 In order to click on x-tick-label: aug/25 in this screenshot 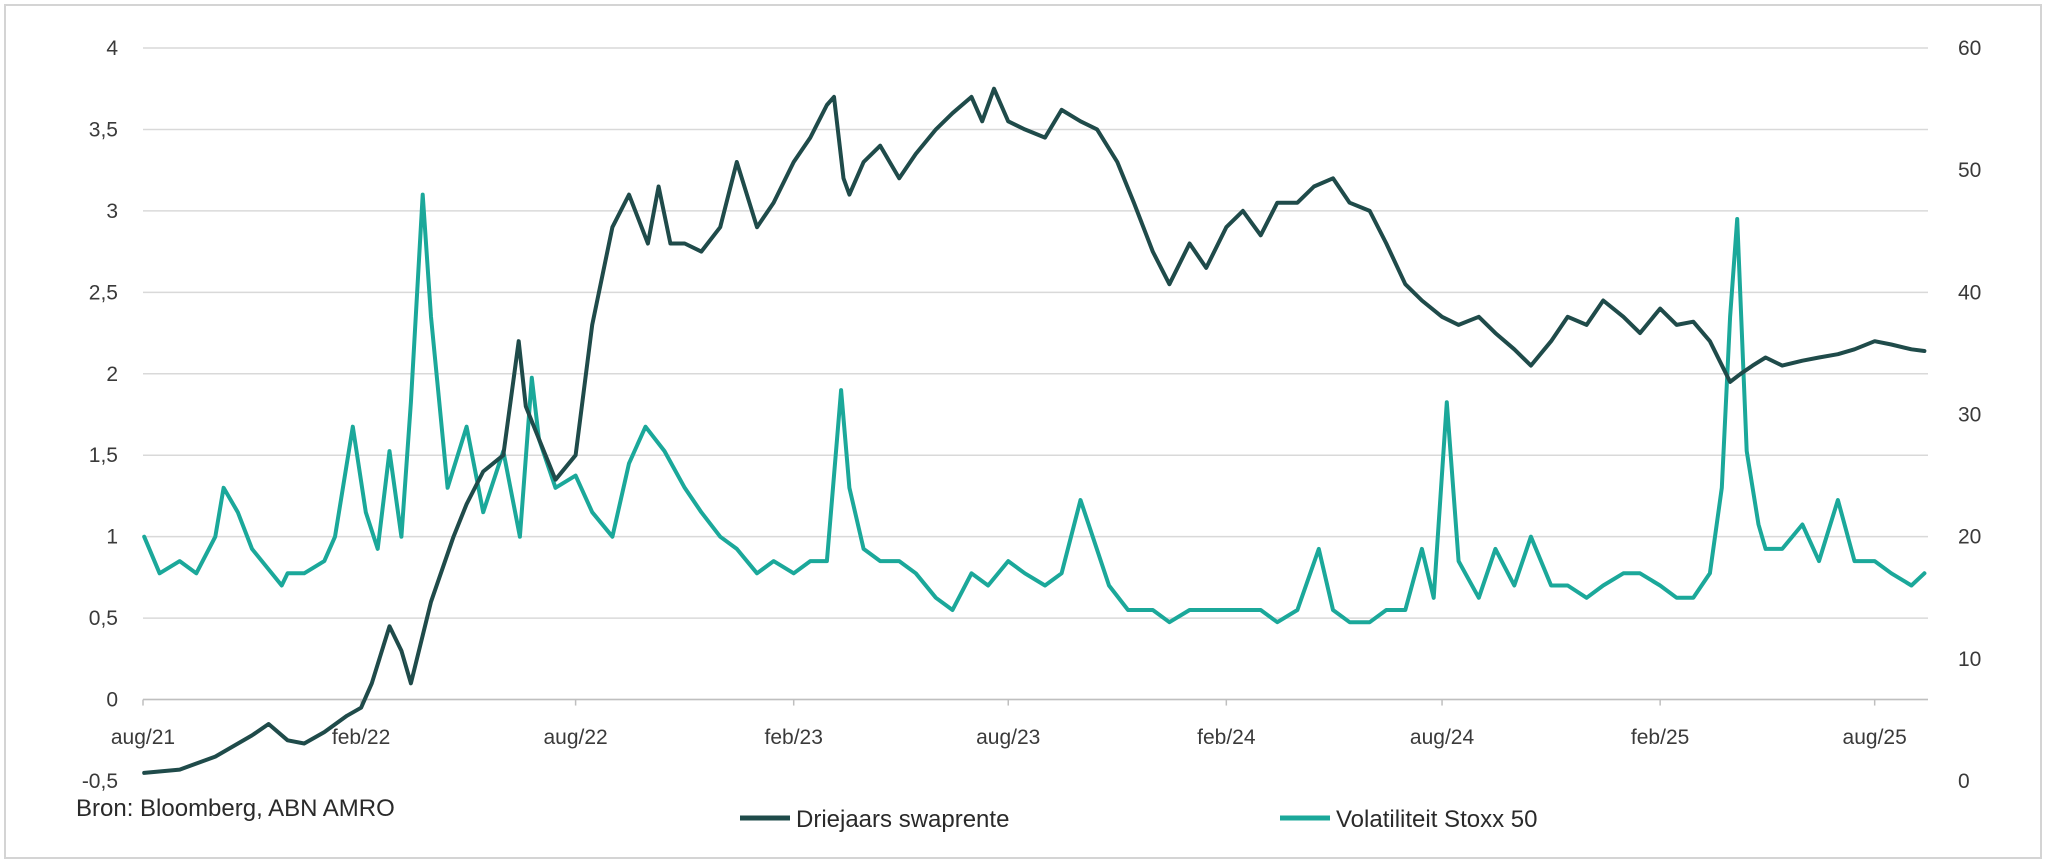, I will do `click(1875, 737)`.